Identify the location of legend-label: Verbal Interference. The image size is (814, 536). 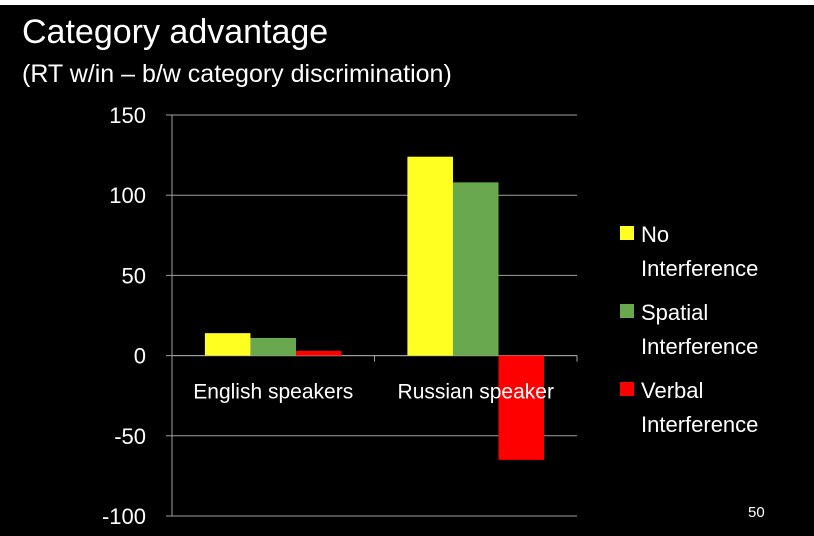
(699, 407).